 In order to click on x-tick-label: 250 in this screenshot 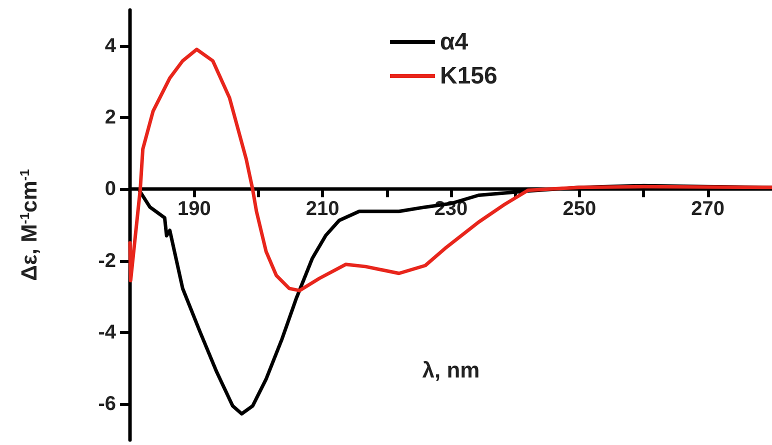, I will do `click(579, 209)`.